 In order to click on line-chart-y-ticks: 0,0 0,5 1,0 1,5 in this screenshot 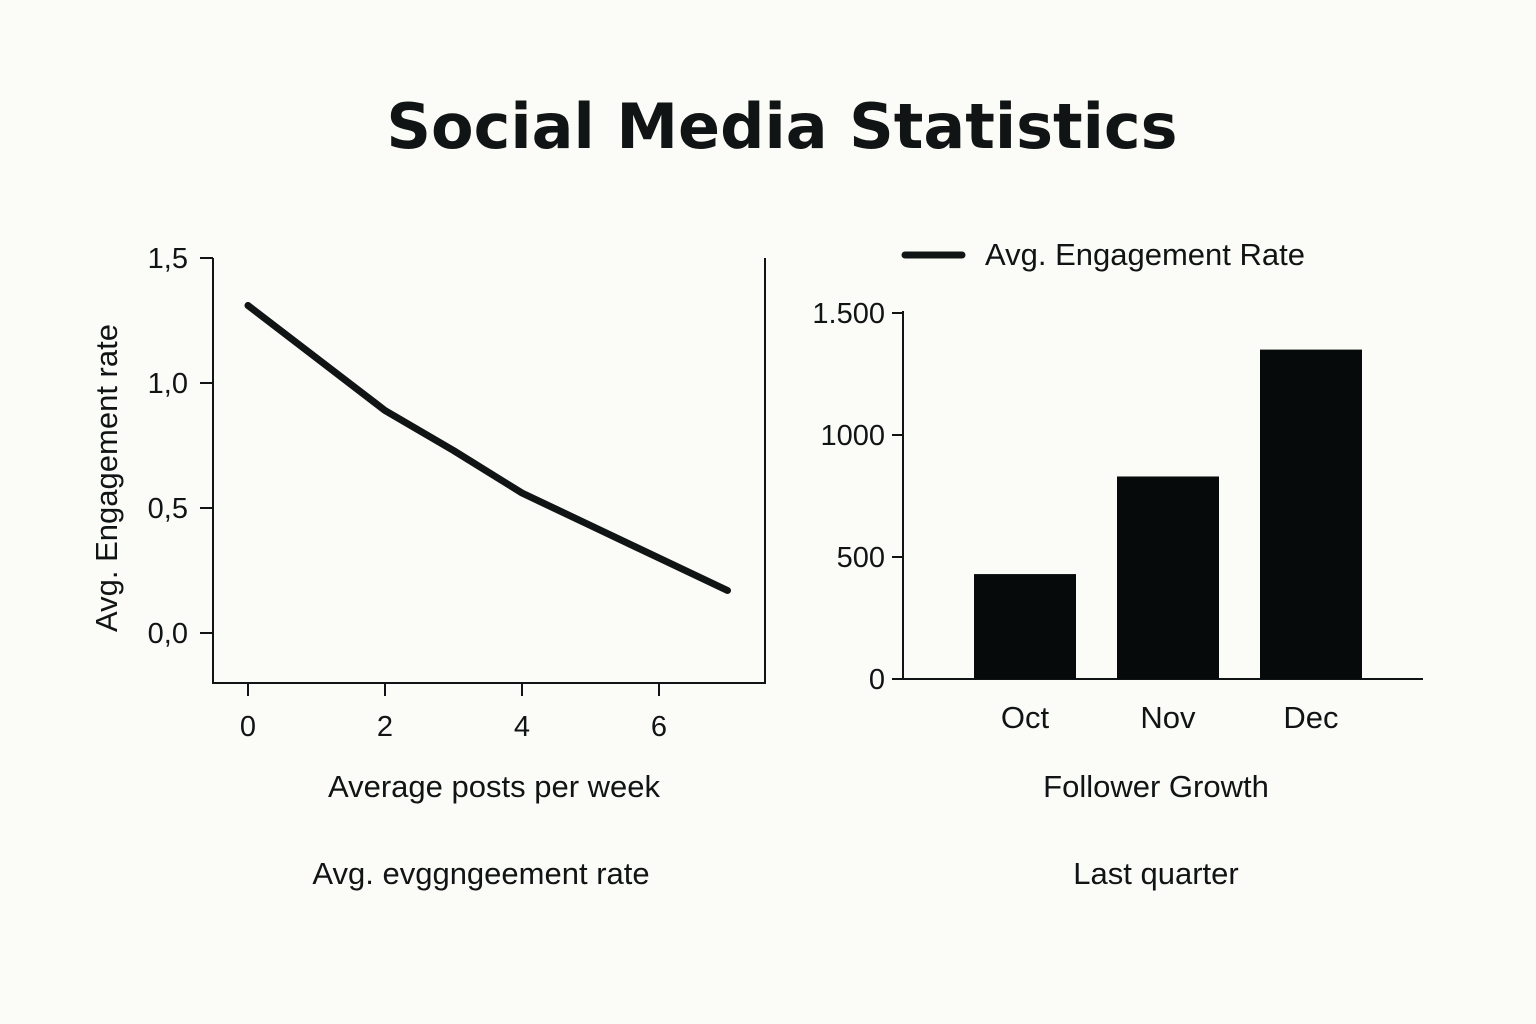, I will do `click(180, 446)`.